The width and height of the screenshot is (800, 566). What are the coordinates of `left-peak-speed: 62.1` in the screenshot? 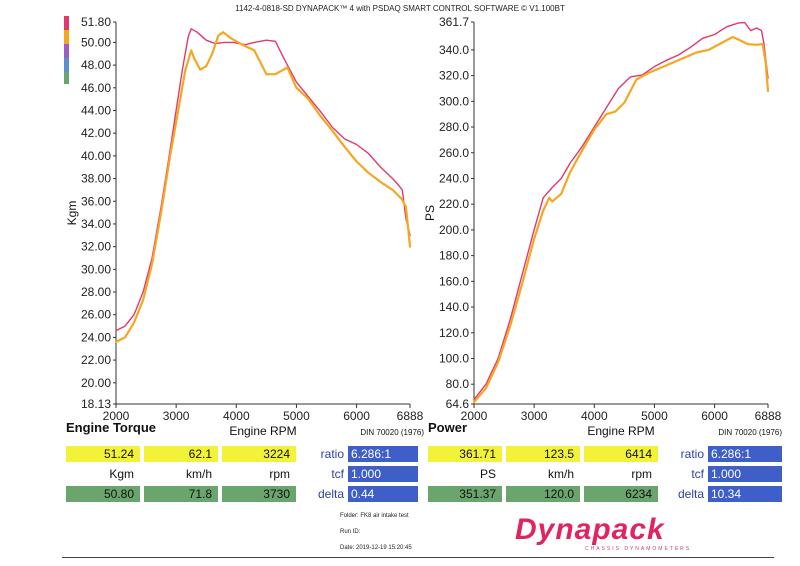 It's located at (181, 454).